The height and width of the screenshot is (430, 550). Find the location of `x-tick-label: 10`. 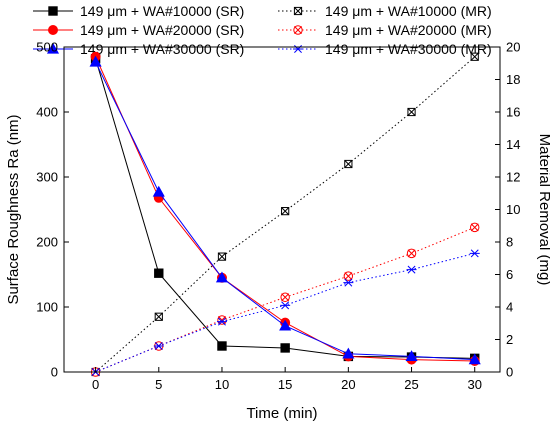

x-tick-label: 10 is located at coordinates (222, 384).